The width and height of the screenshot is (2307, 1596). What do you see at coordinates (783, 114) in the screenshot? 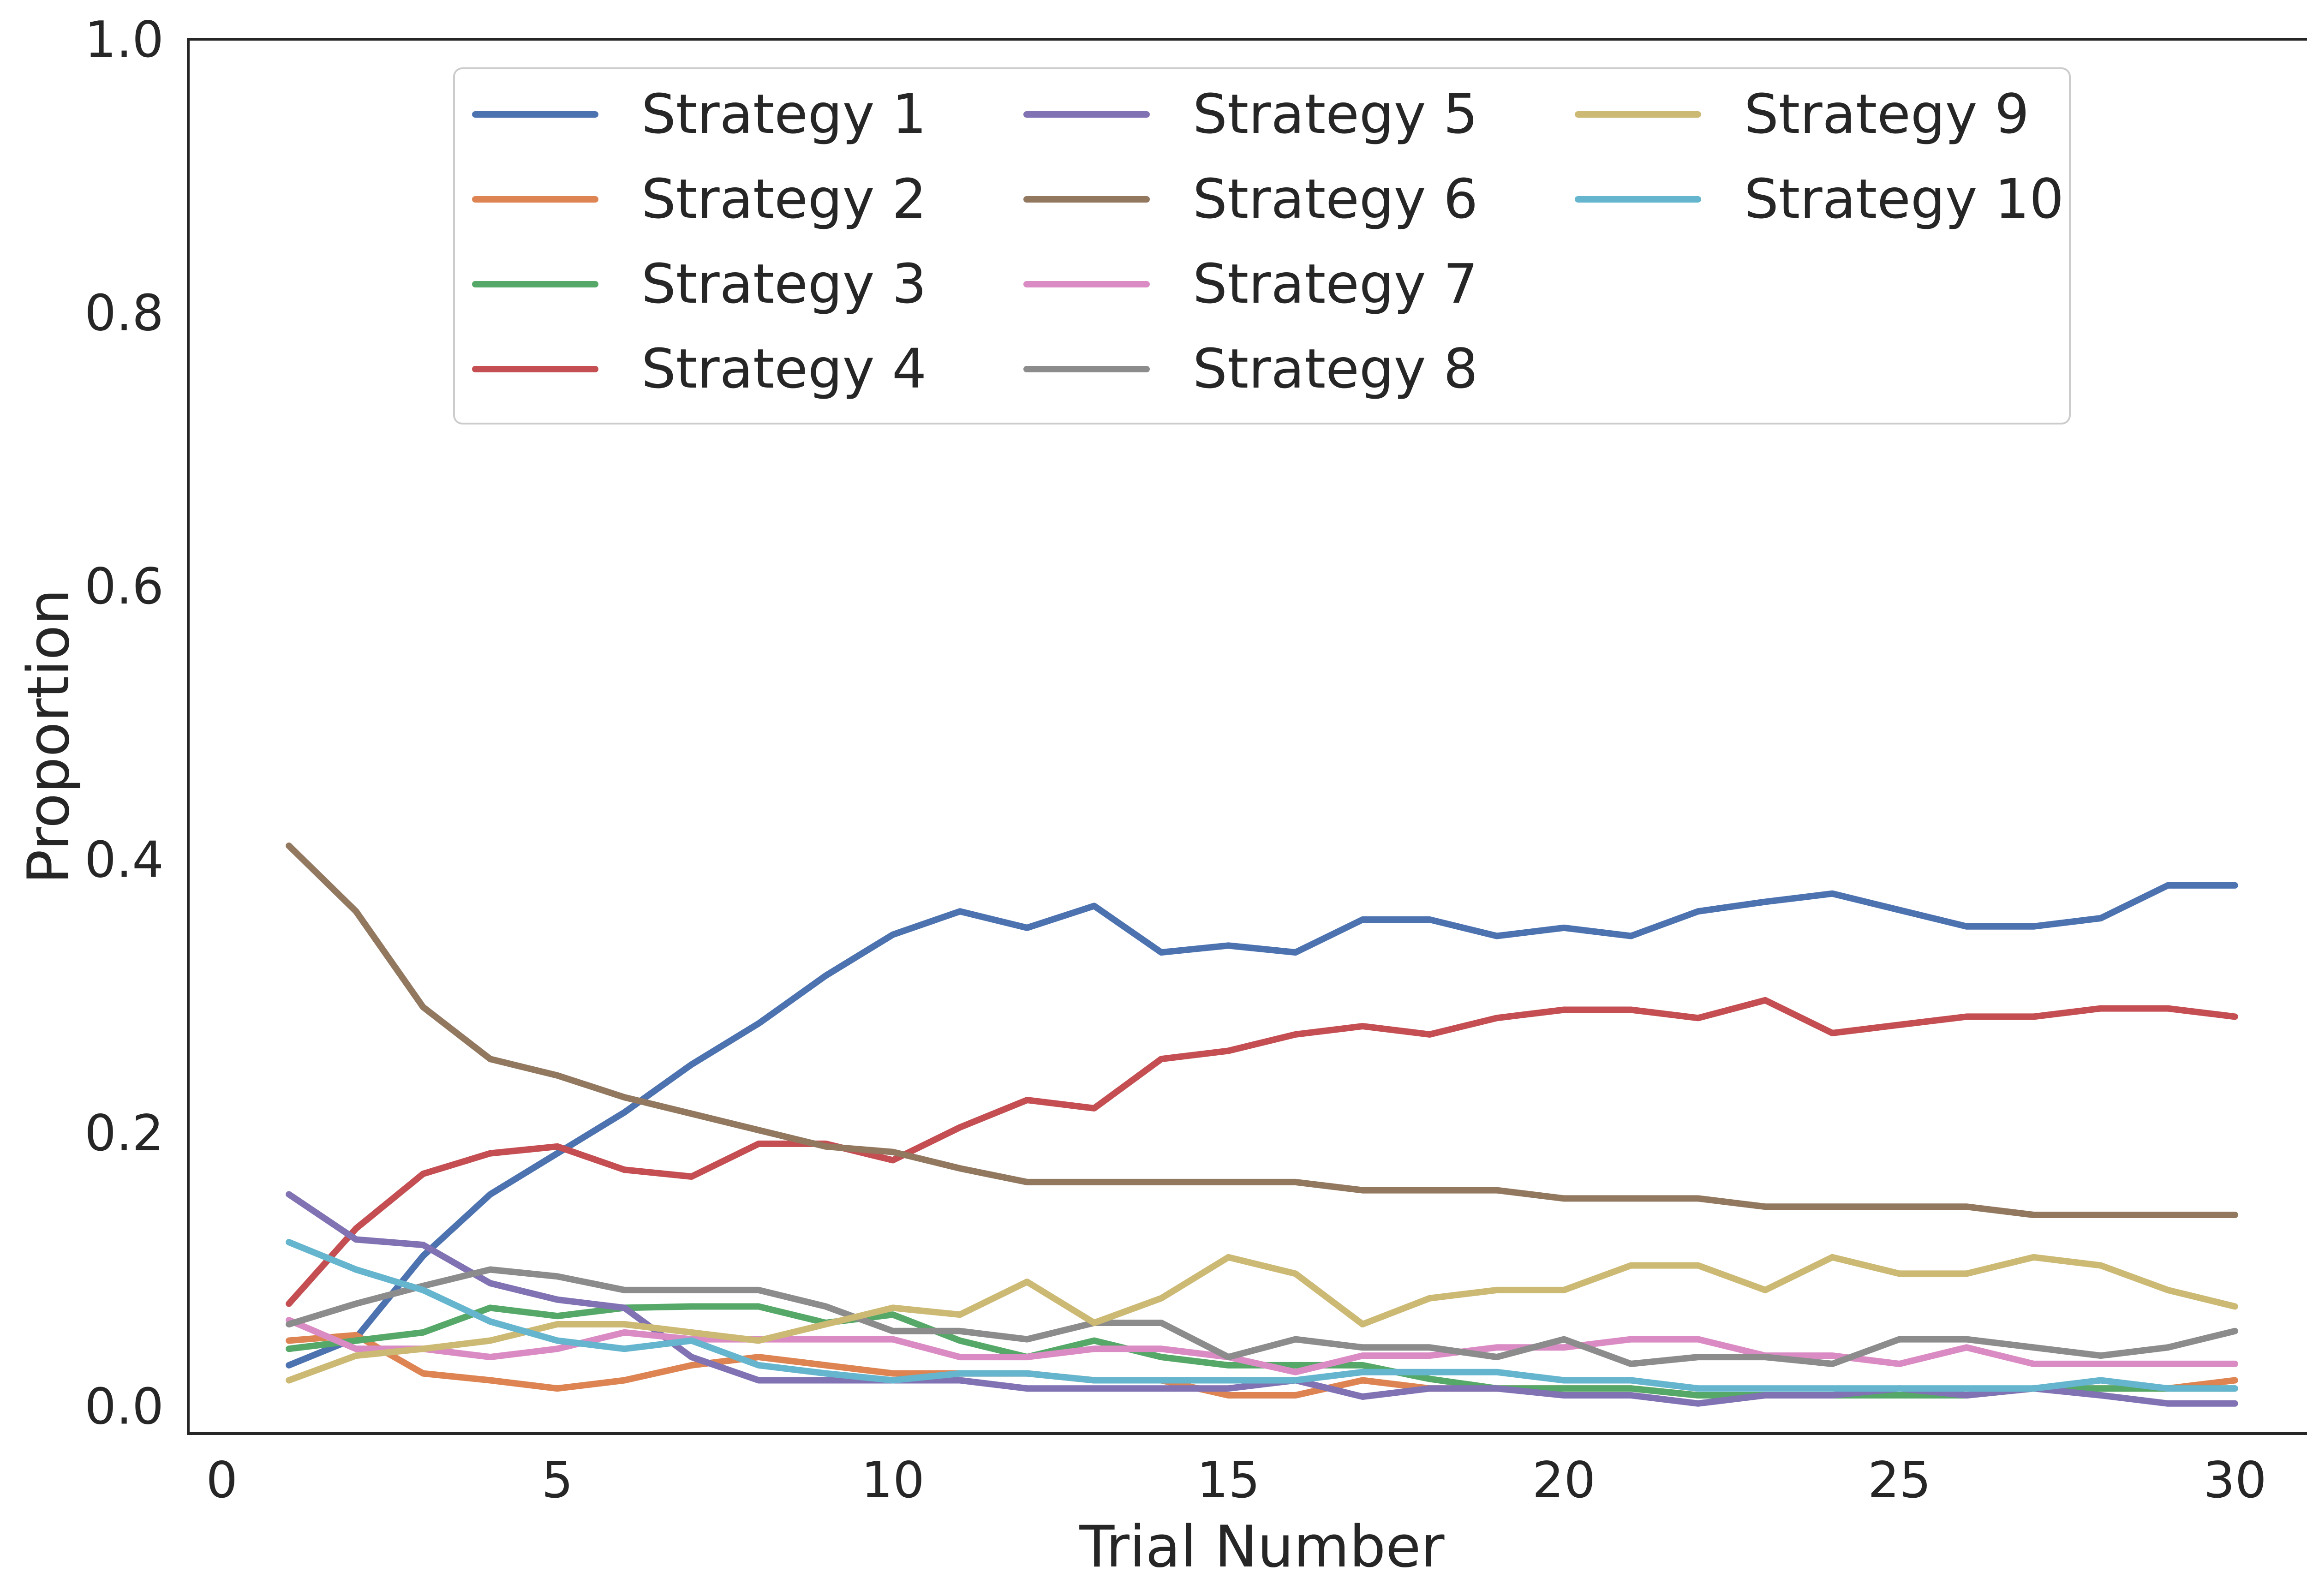
I see `legend-label-strategy-1: Strategy 1` at bounding box center [783, 114].